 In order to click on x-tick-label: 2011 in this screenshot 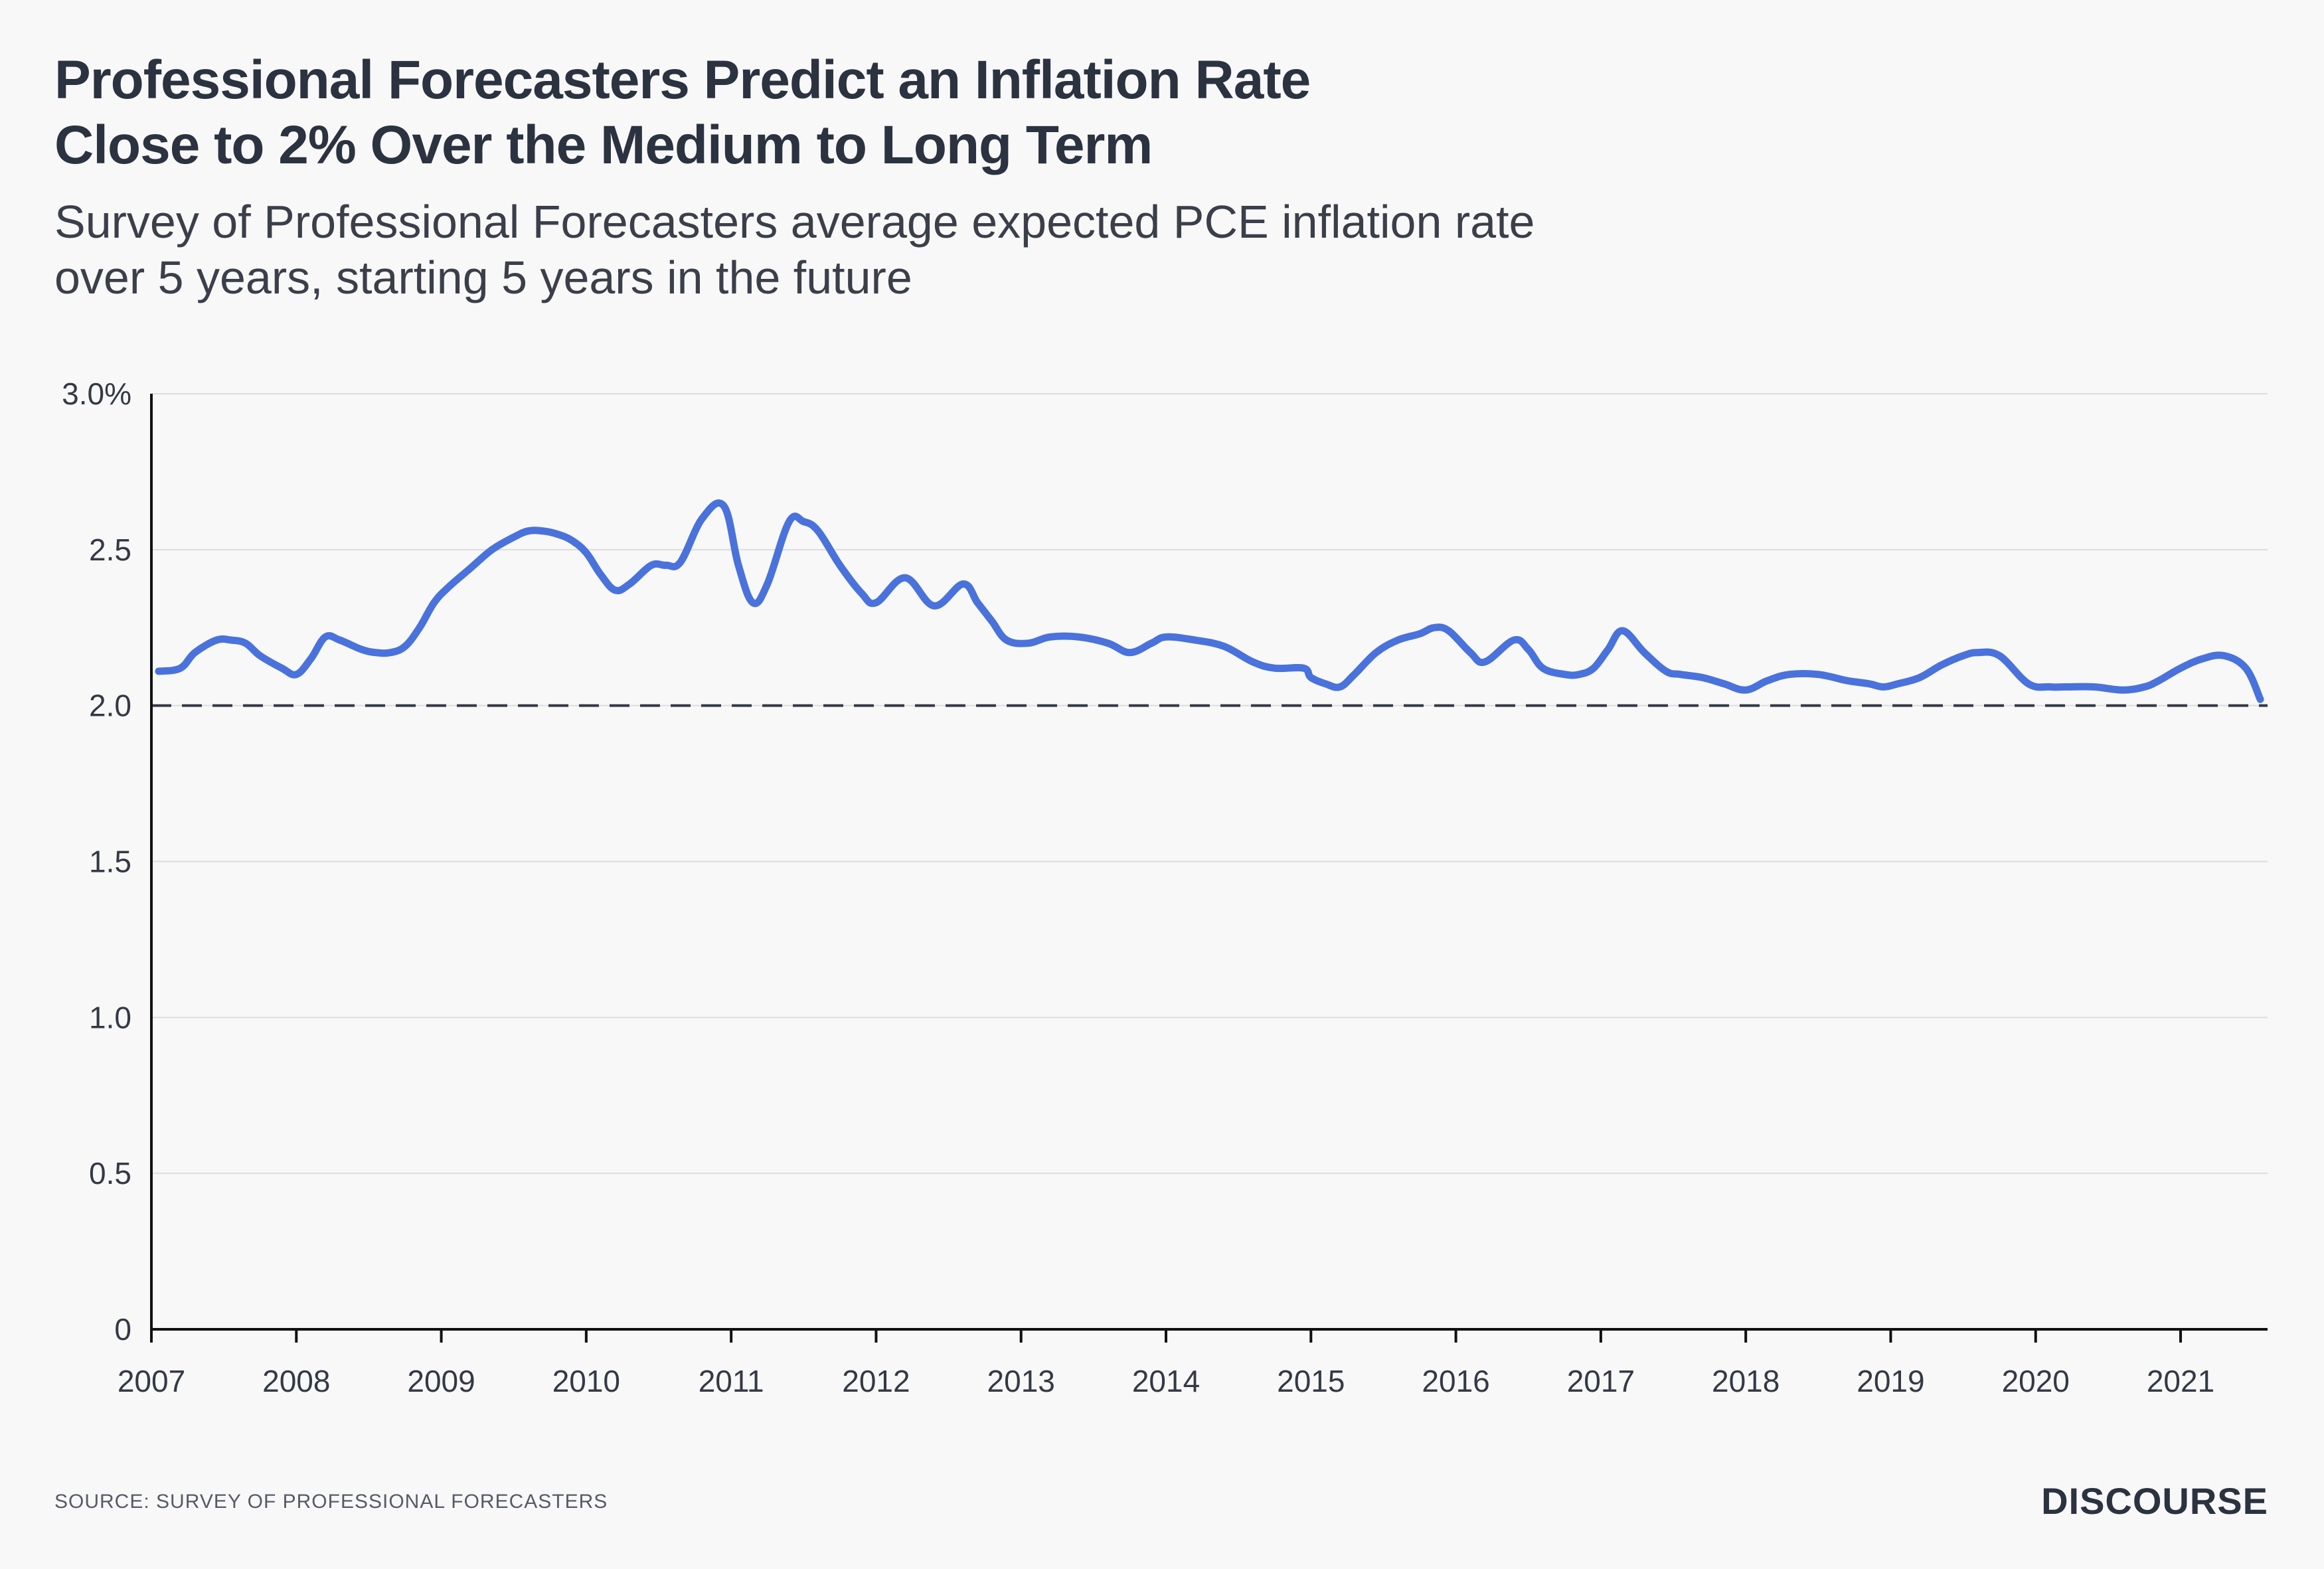, I will do `click(732, 1381)`.